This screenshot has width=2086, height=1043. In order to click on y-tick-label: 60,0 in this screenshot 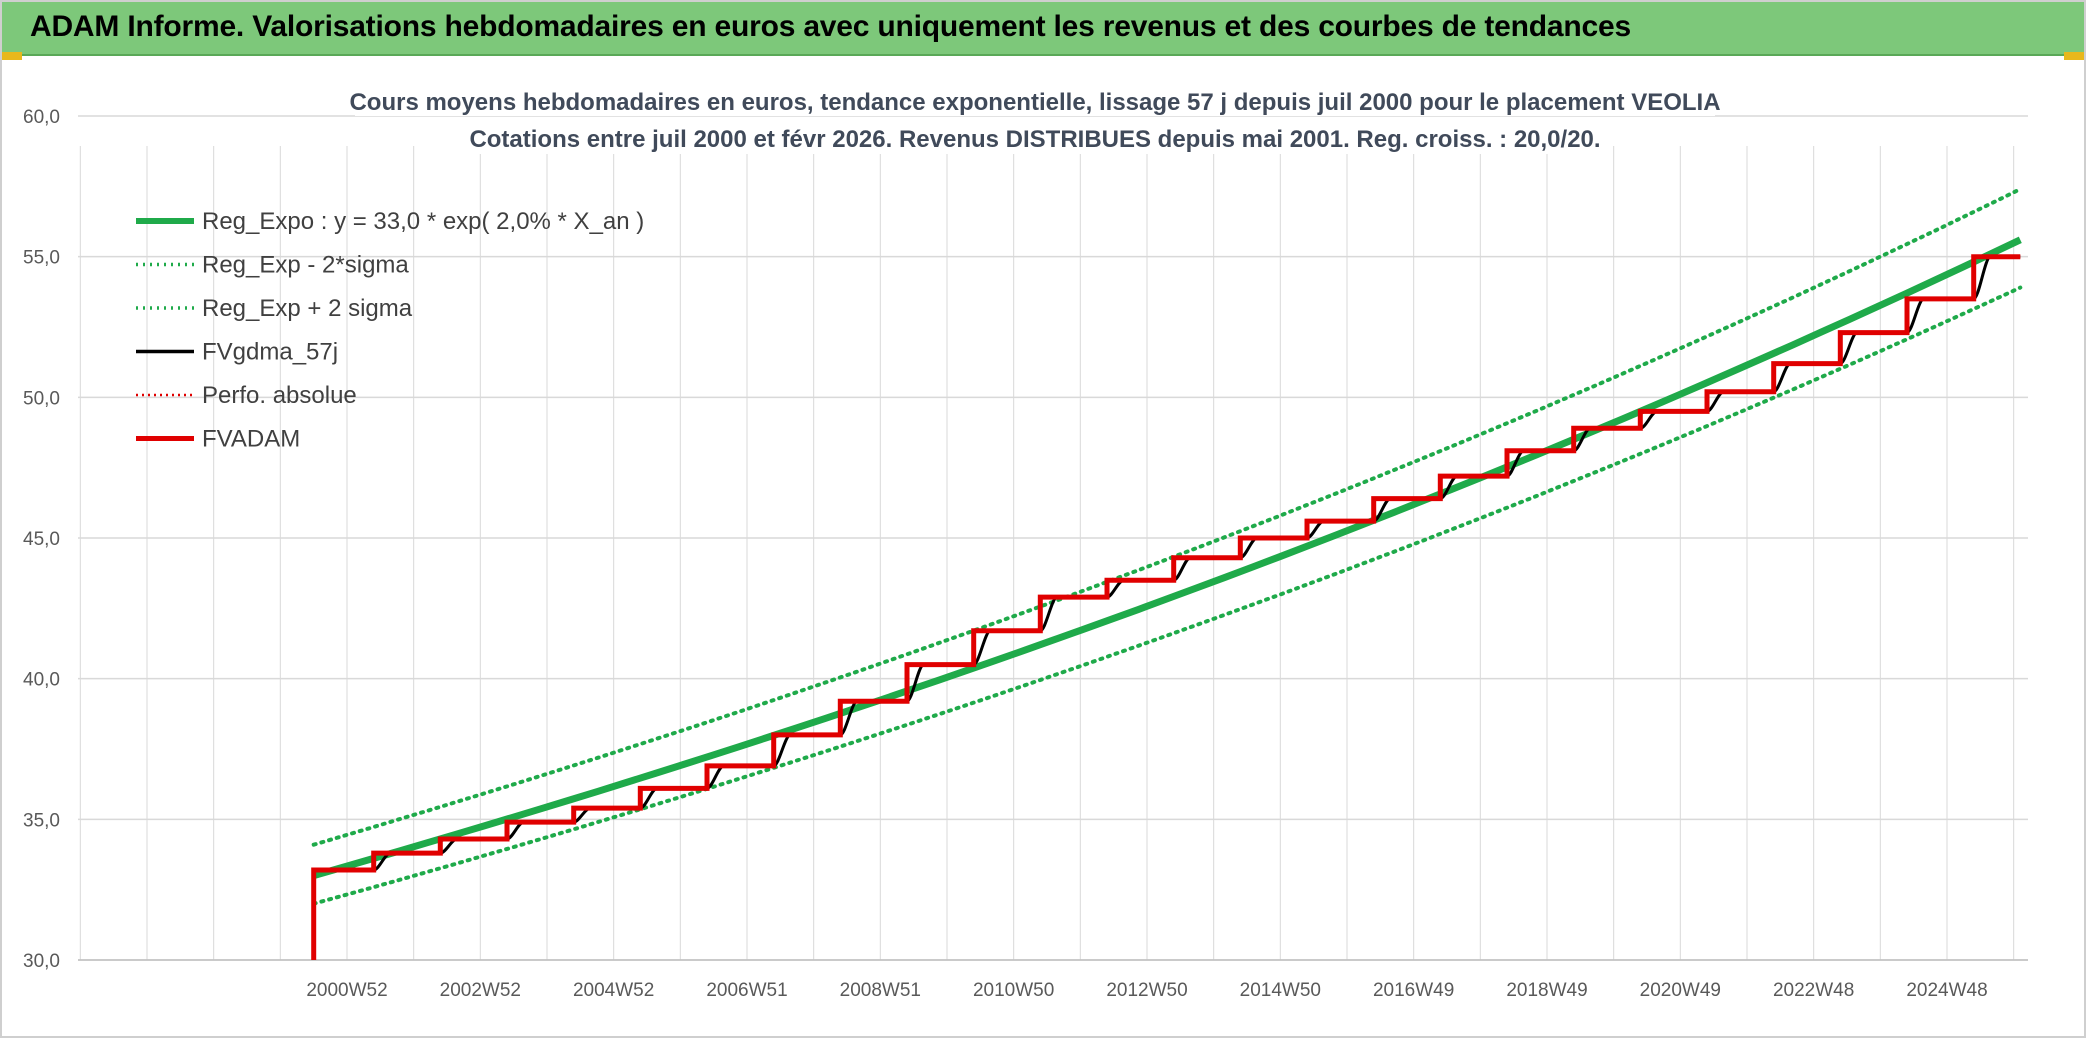, I will do `click(41, 117)`.